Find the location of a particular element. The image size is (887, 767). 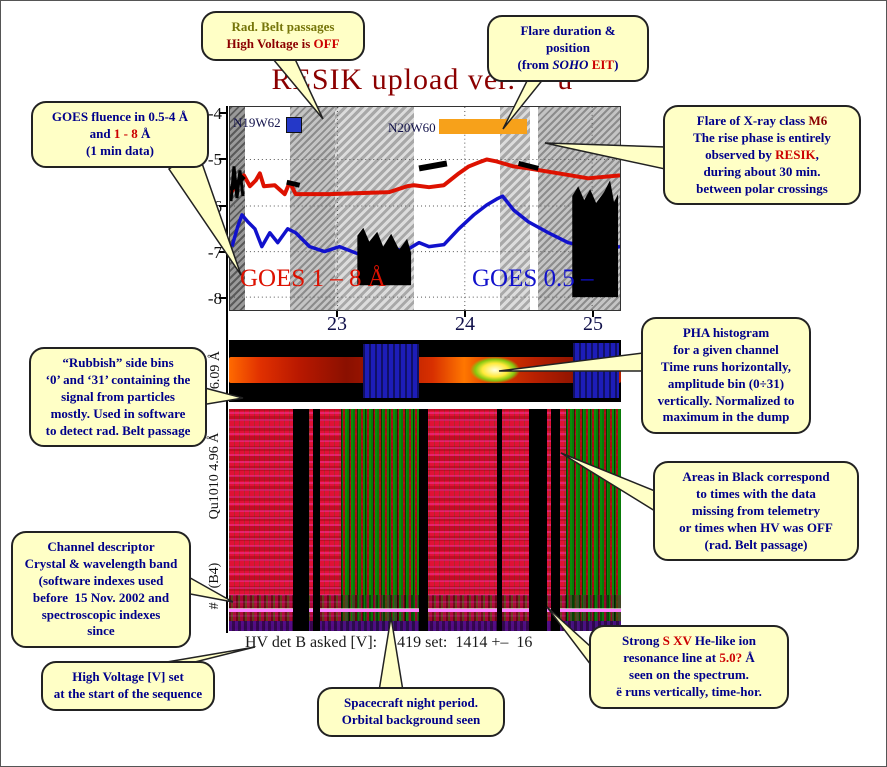

flare-hotspot is located at coordinates (495, 370).